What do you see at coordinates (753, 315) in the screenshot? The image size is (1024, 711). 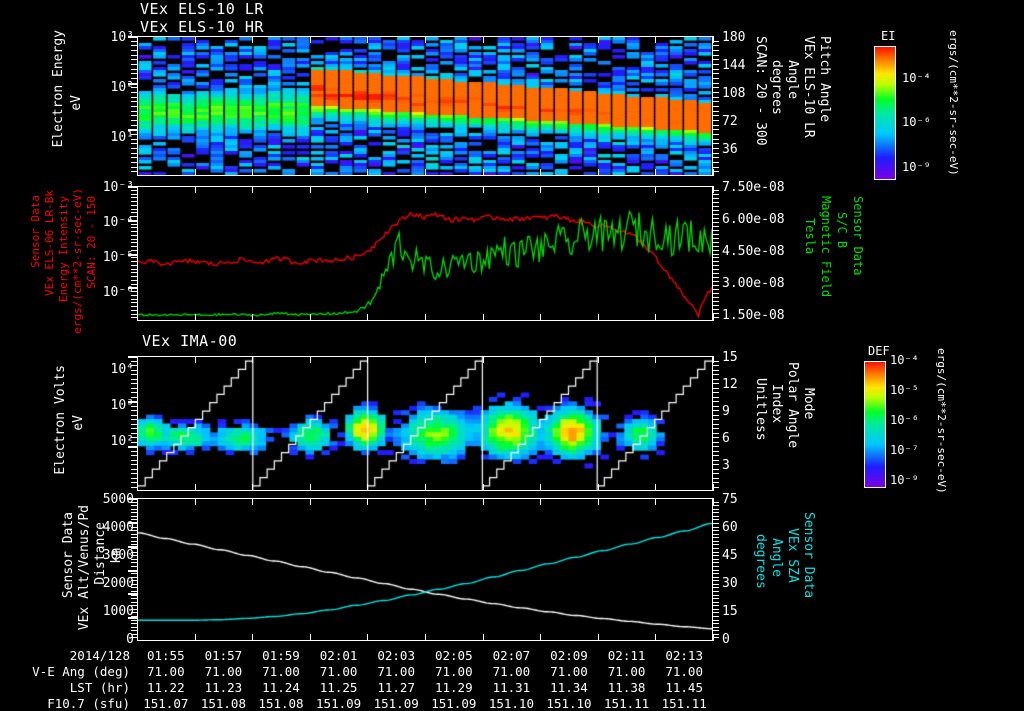 I see `panel2-right-tick-5: 1.50e-08` at bounding box center [753, 315].